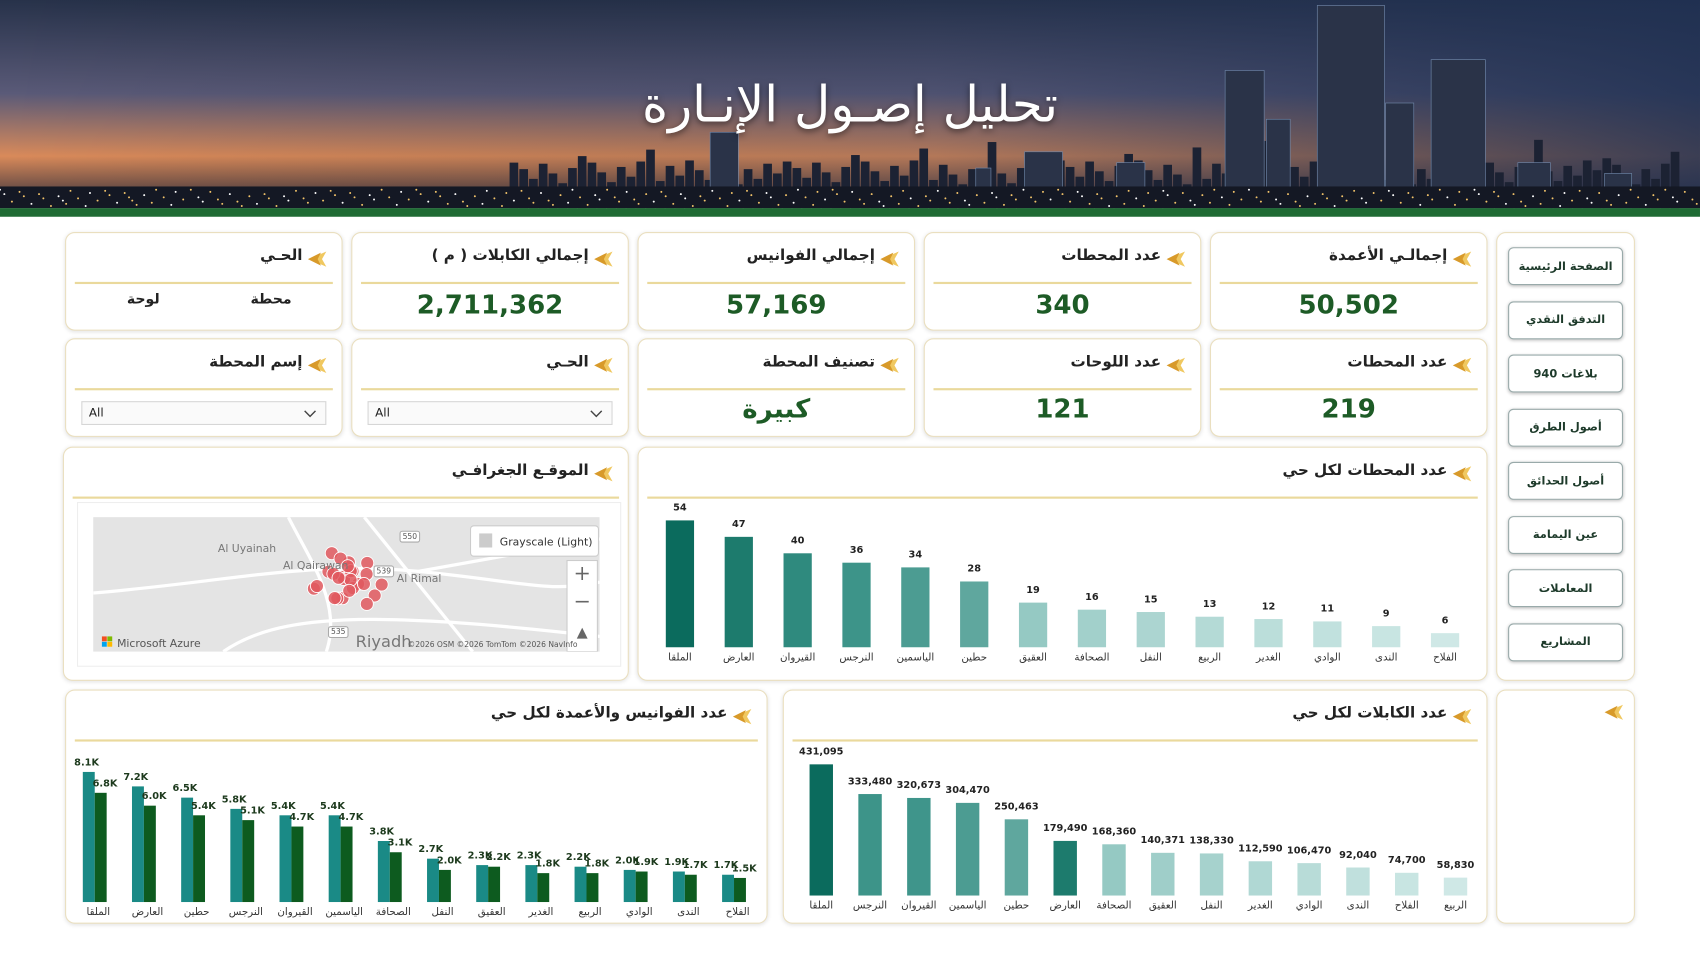 This screenshot has height=965, width=1700. Describe the element at coordinates (1566, 373) in the screenshot. I see `nav-button: بلاغات 940` at that location.